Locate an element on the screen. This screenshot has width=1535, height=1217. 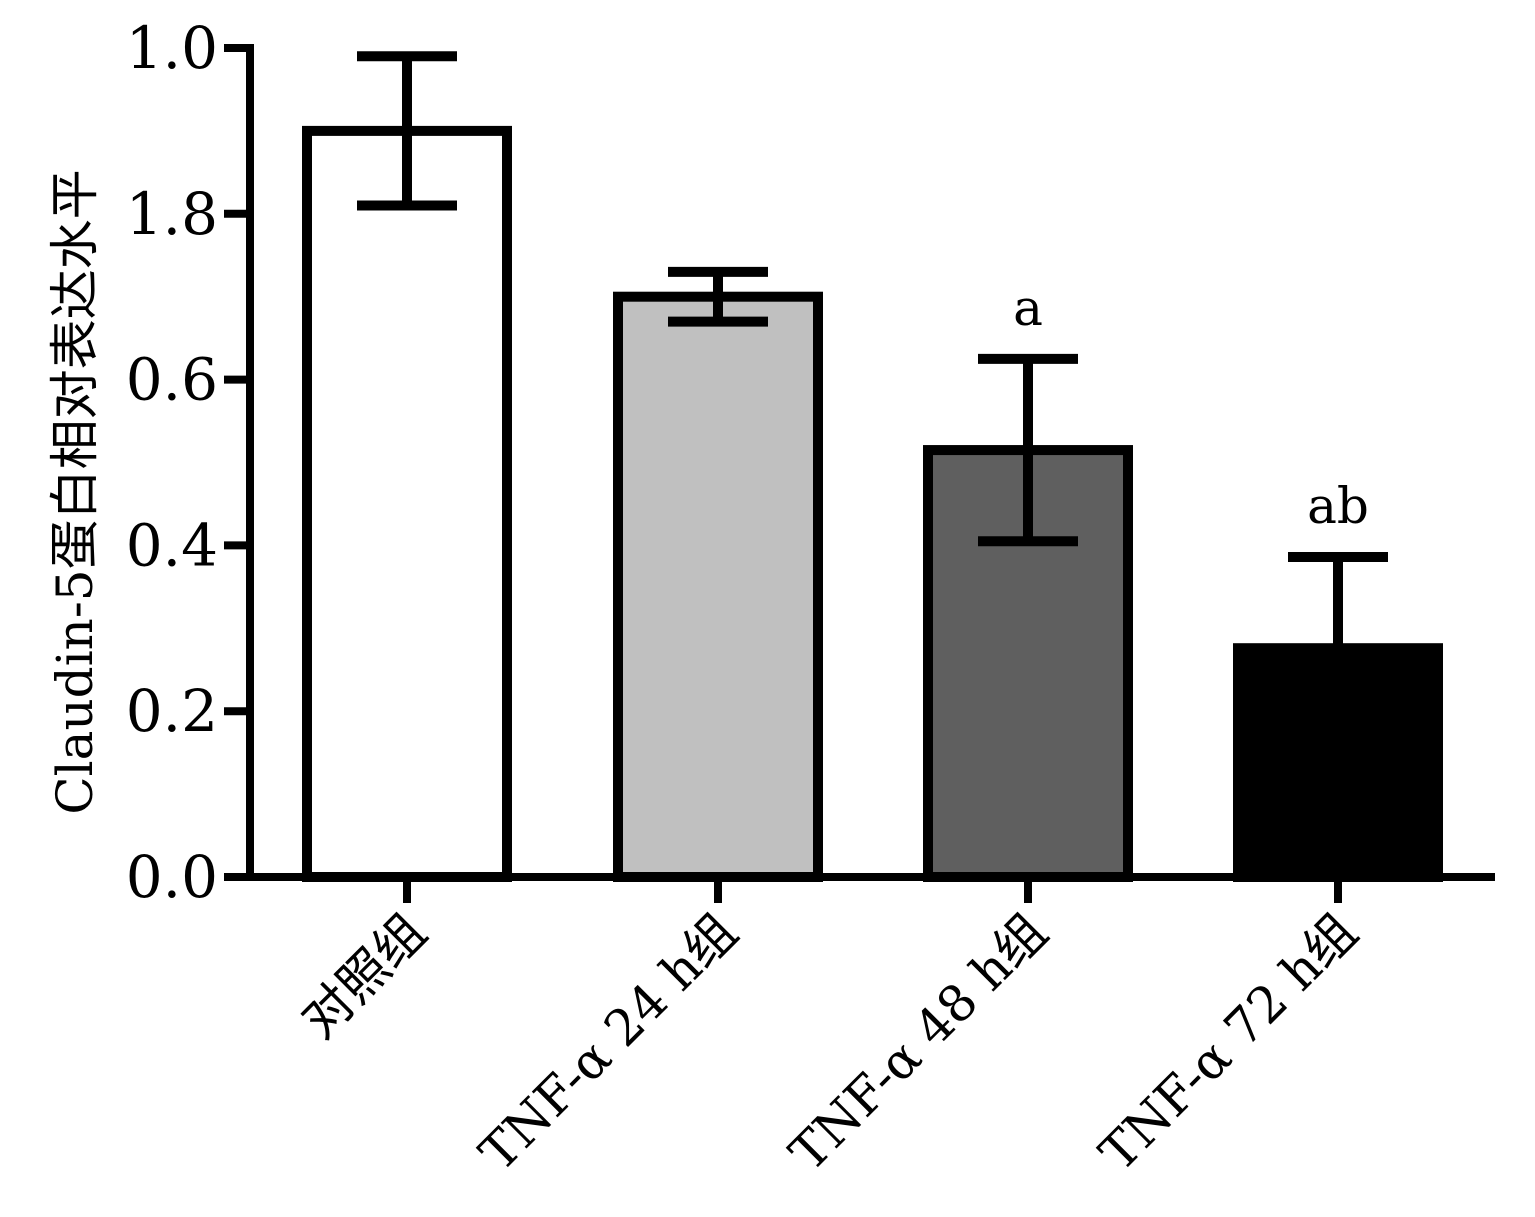
y-tick-label: 0.6 is located at coordinates (172, 380).